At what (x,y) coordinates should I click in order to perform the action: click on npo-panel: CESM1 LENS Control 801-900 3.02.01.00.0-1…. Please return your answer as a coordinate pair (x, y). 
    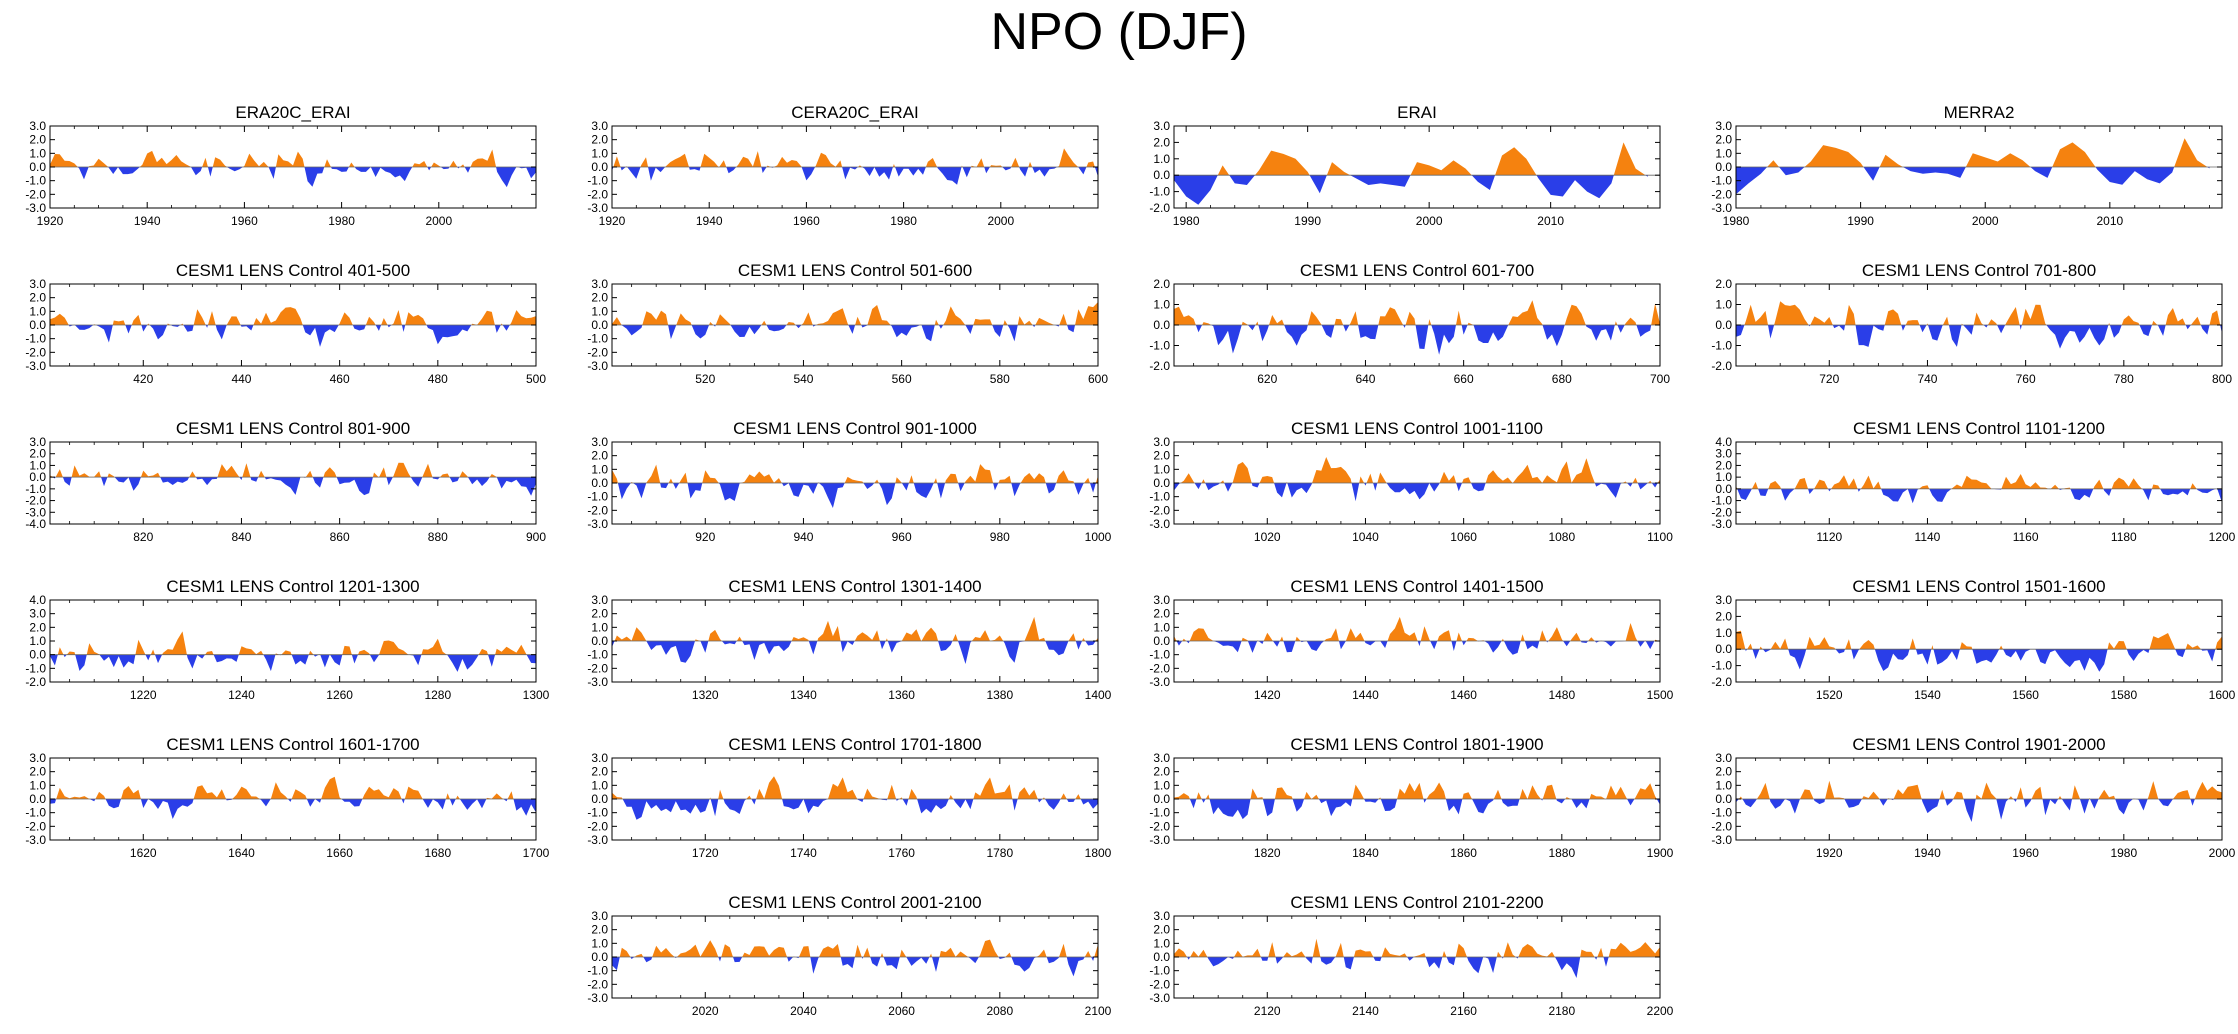
    Looking at the image, I should click on (285, 481).